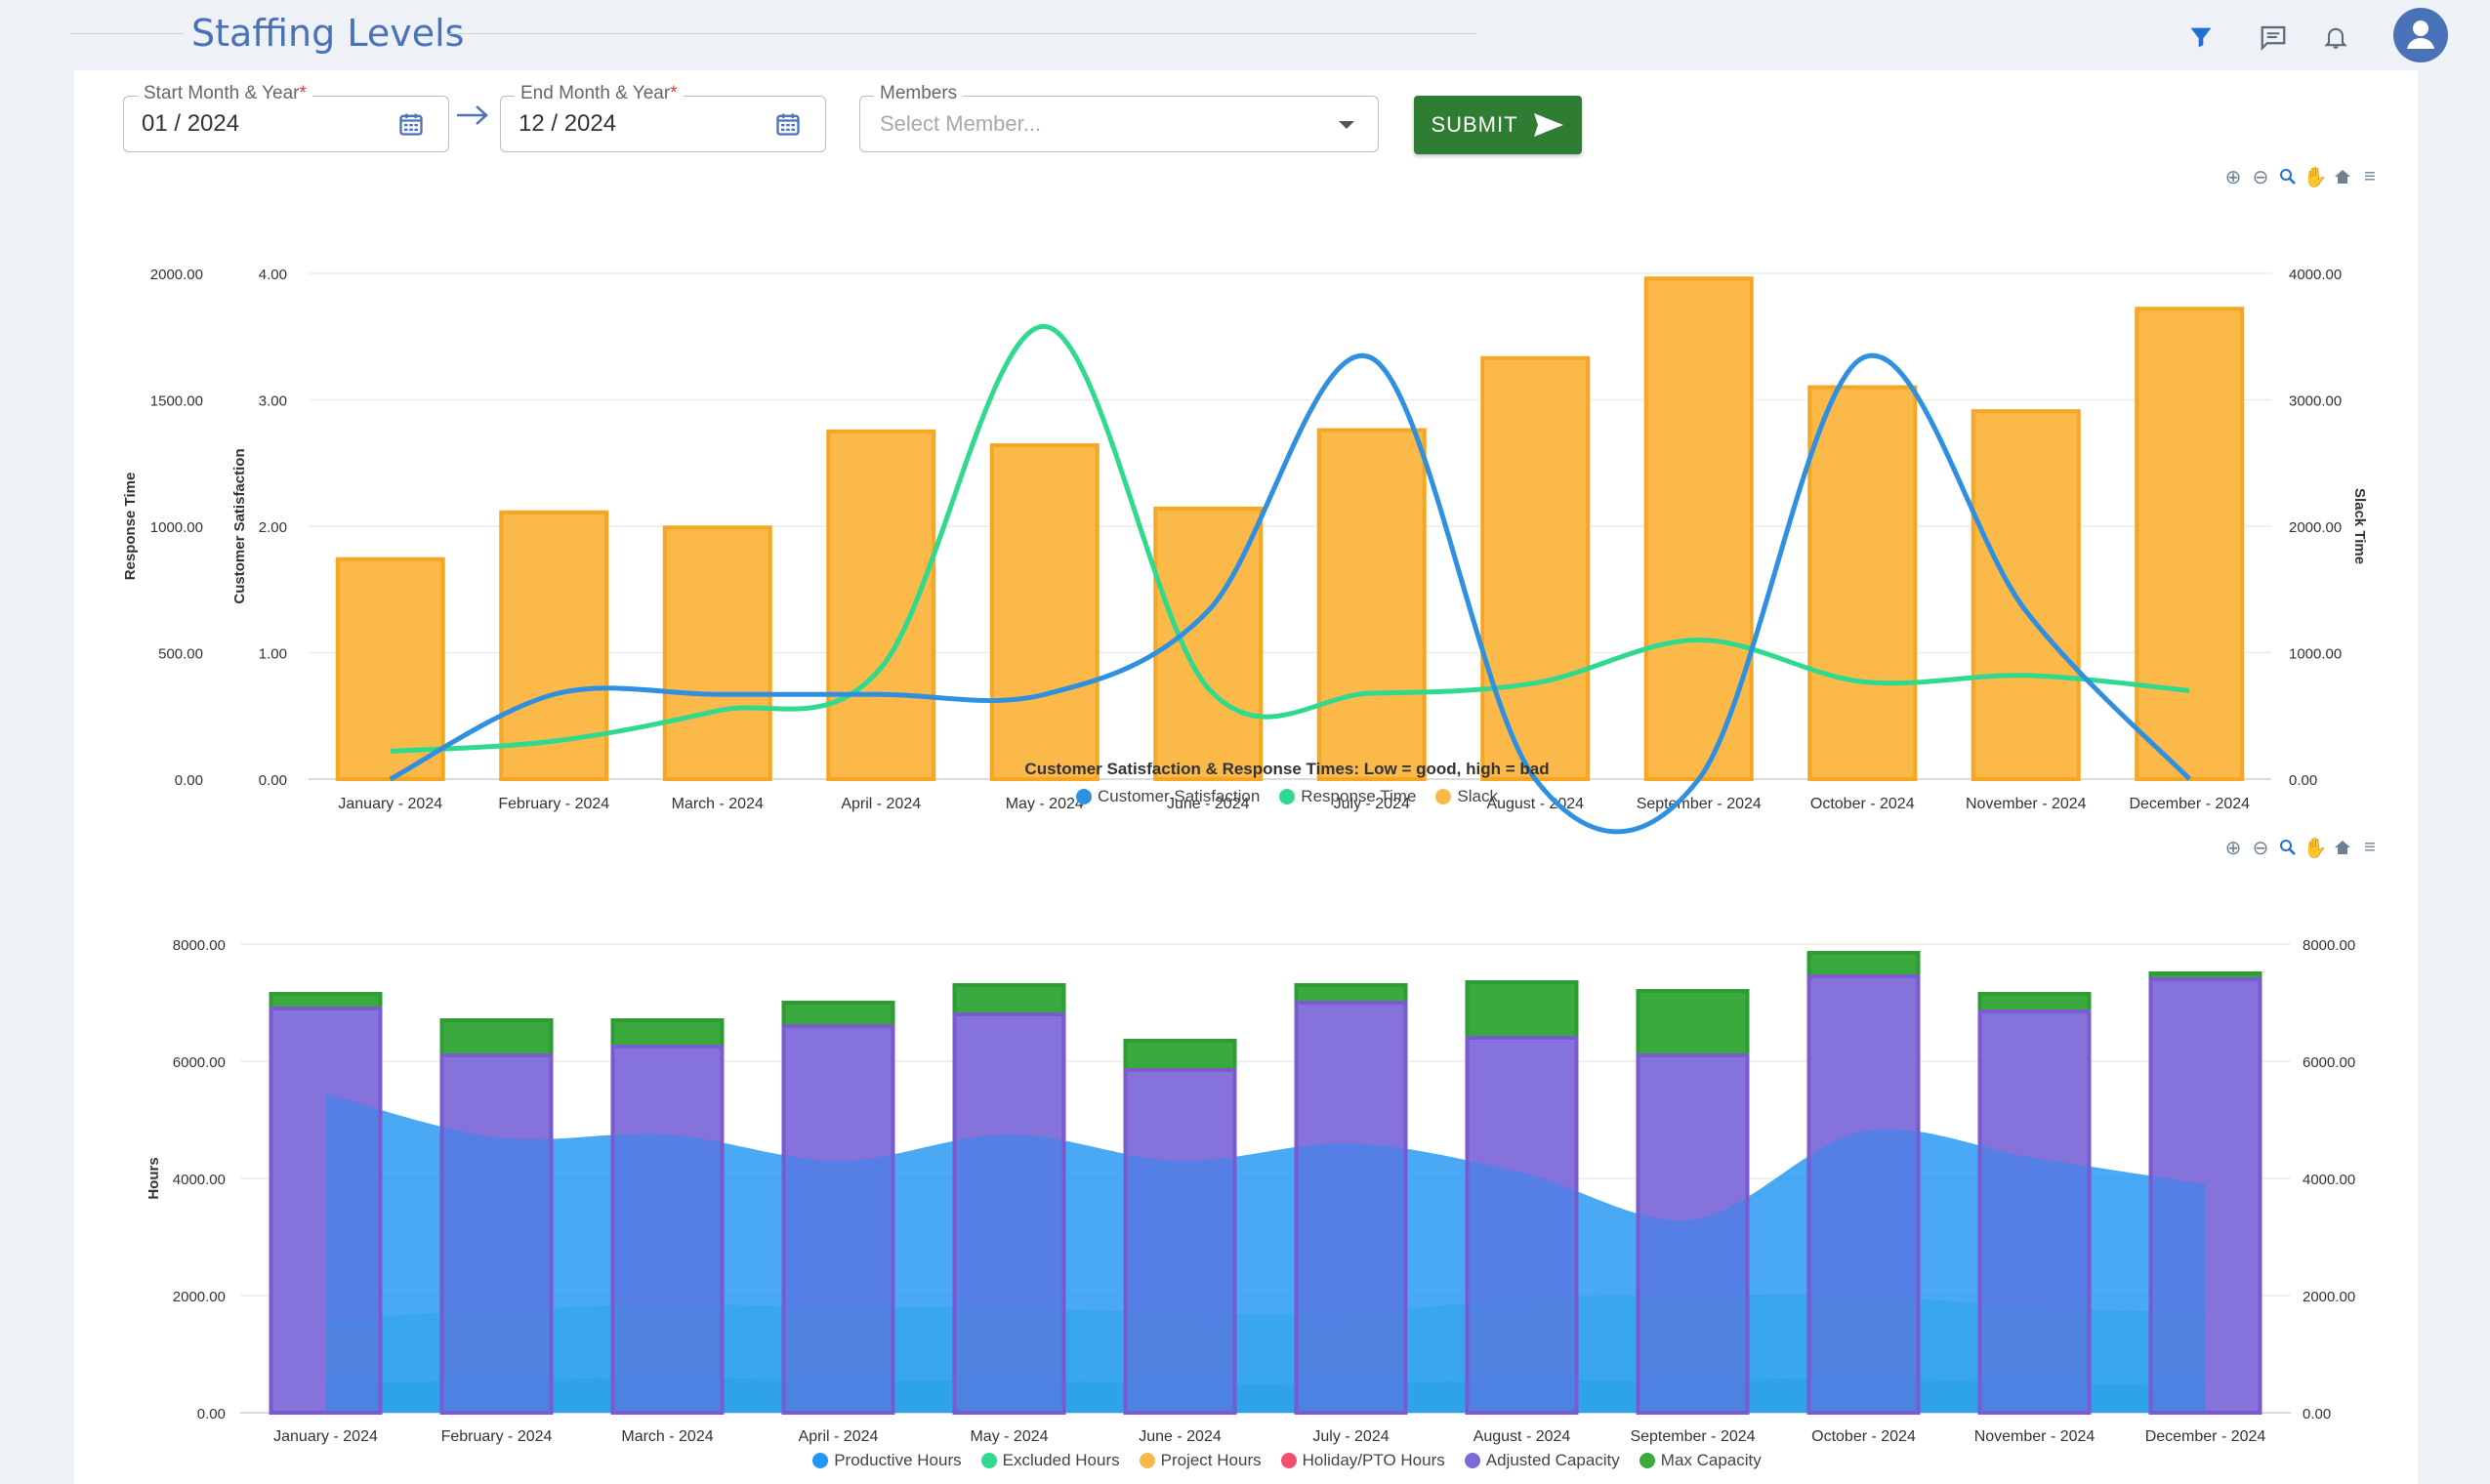 Image resolution: width=2490 pixels, height=1484 pixels. Describe the element at coordinates (1180, 796) in the screenshot. I see `legend-label: Customer Satisfaction` at that location.